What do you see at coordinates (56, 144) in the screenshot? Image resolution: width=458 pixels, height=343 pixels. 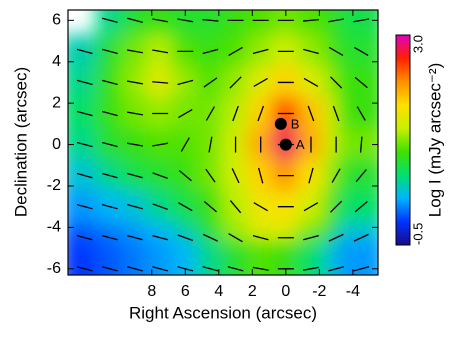 I see `y-tick-label: 0` at bounding box center [56, 144].